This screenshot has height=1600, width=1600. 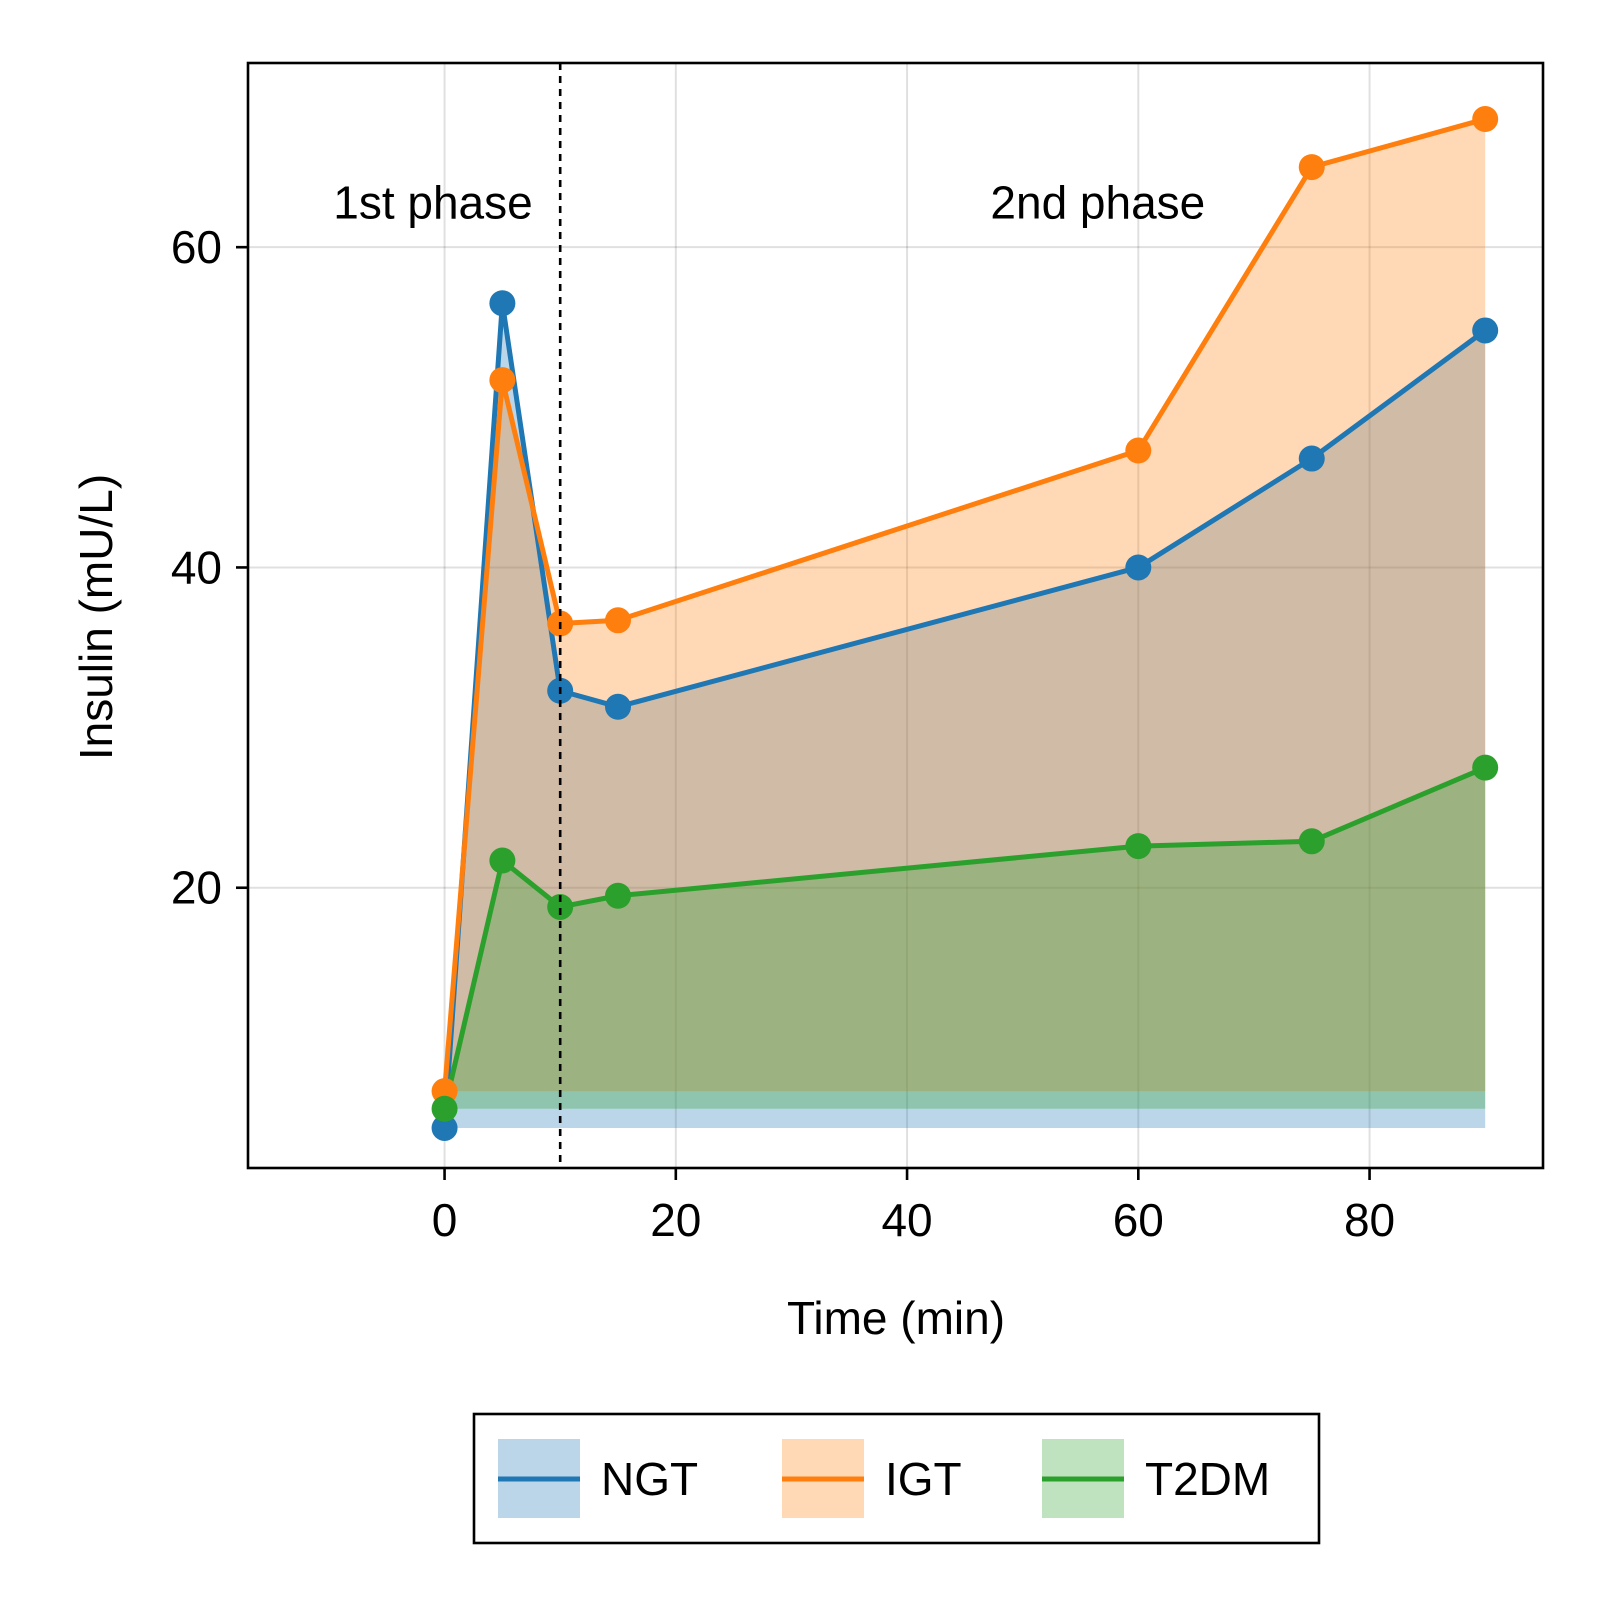 What do you see at coordinates (196, 247) in the screenshot?
I see `y-tick-label-60: 60` at bounding box center [196, 247].